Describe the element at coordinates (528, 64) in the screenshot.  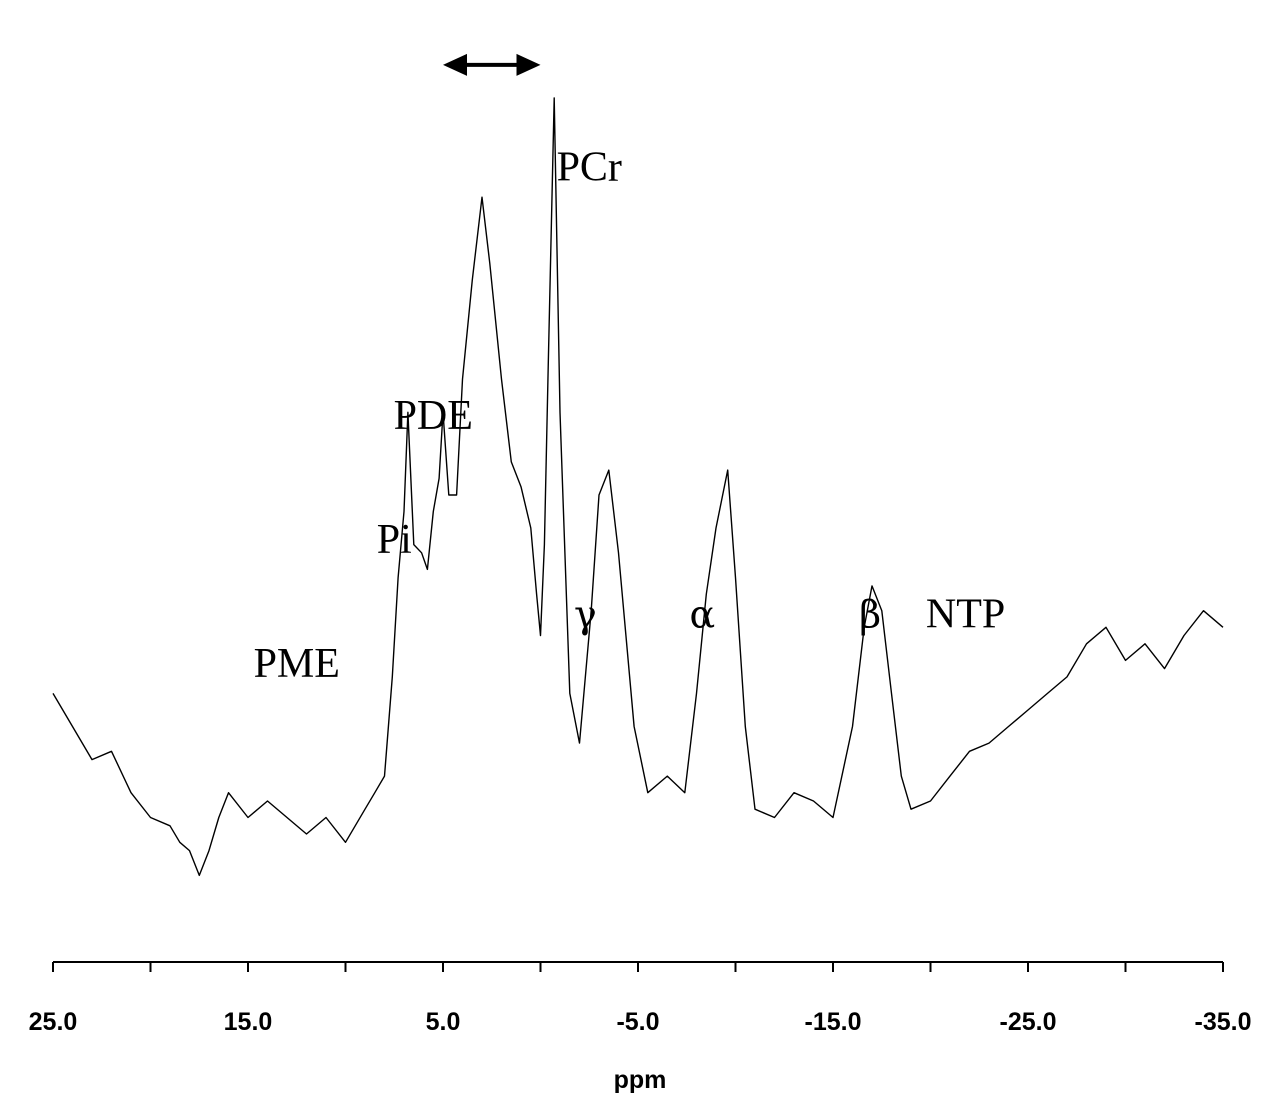
I see `delta-arrow-right-head` at that location.